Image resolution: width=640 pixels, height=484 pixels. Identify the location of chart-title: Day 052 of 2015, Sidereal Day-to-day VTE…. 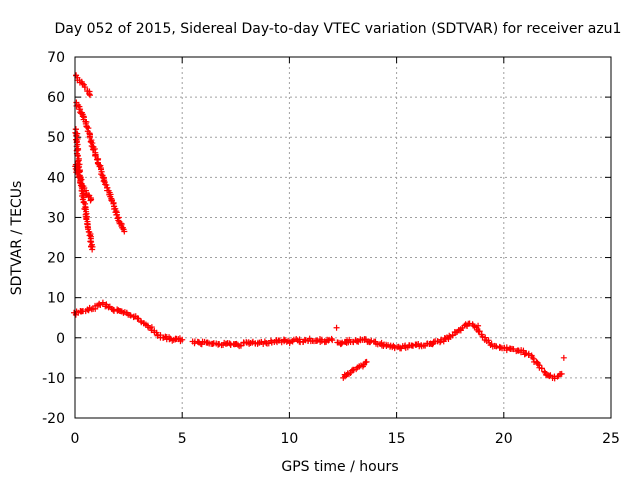
(338, 29).